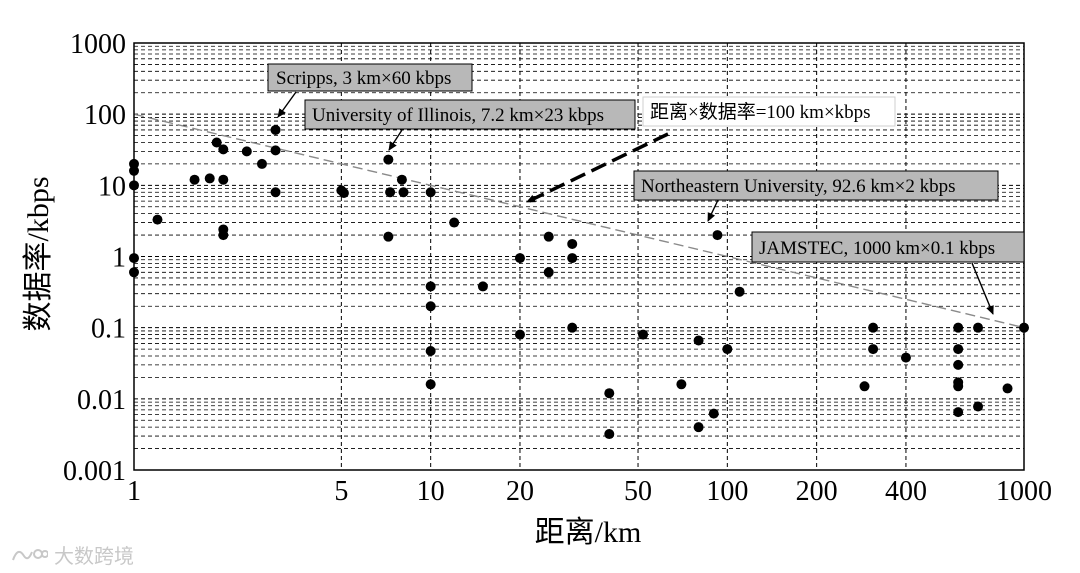  Describe the element at coordinates (520, 491) in the screenshot. I see `x-tick-label: 20` at that location.